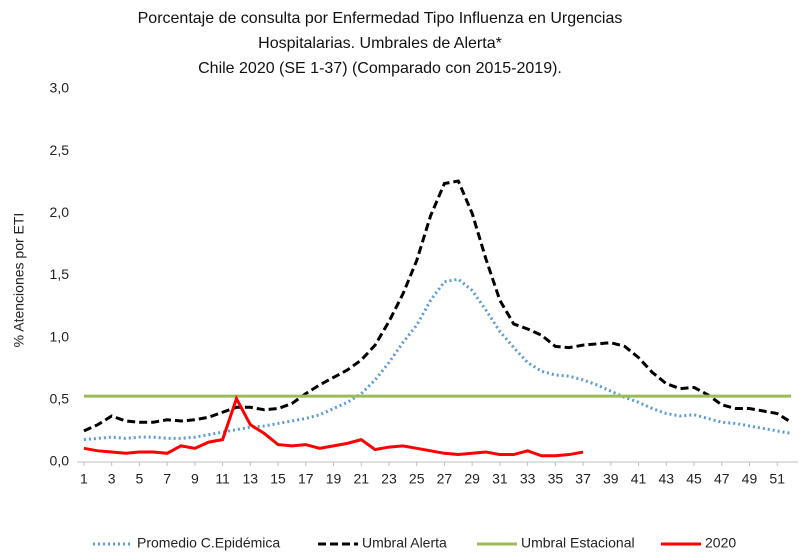 The height and width of the screenshot is (553, 801). What do you see at coordinates (583, 479) in the screenshot?
I see `x-tick-label: 37` at bounding box center [583, 479].